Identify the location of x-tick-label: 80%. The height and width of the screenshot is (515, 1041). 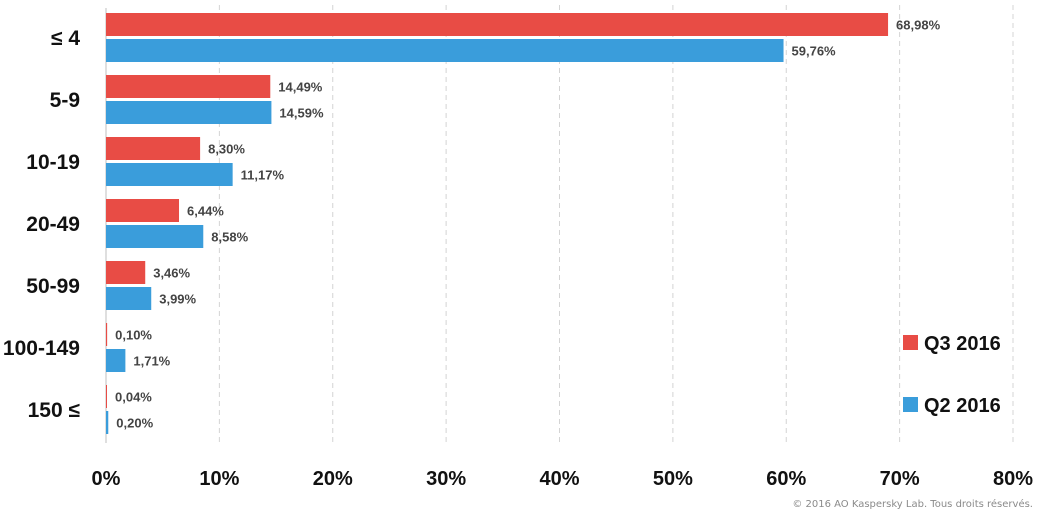
(1013, 479).